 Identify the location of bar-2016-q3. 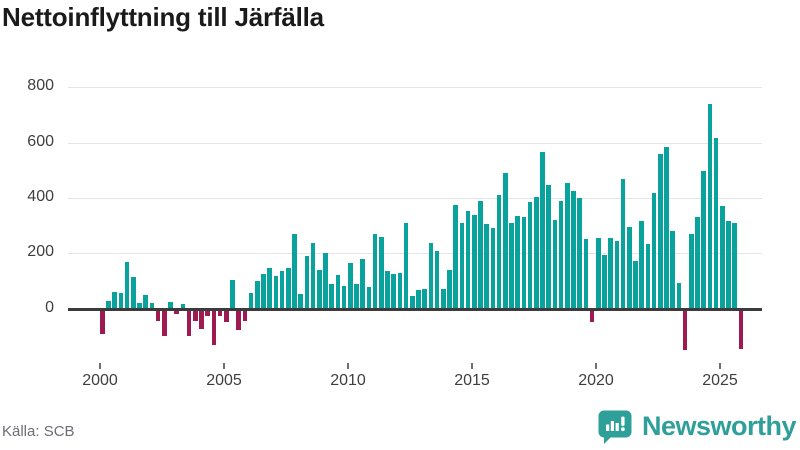
(511, 265).